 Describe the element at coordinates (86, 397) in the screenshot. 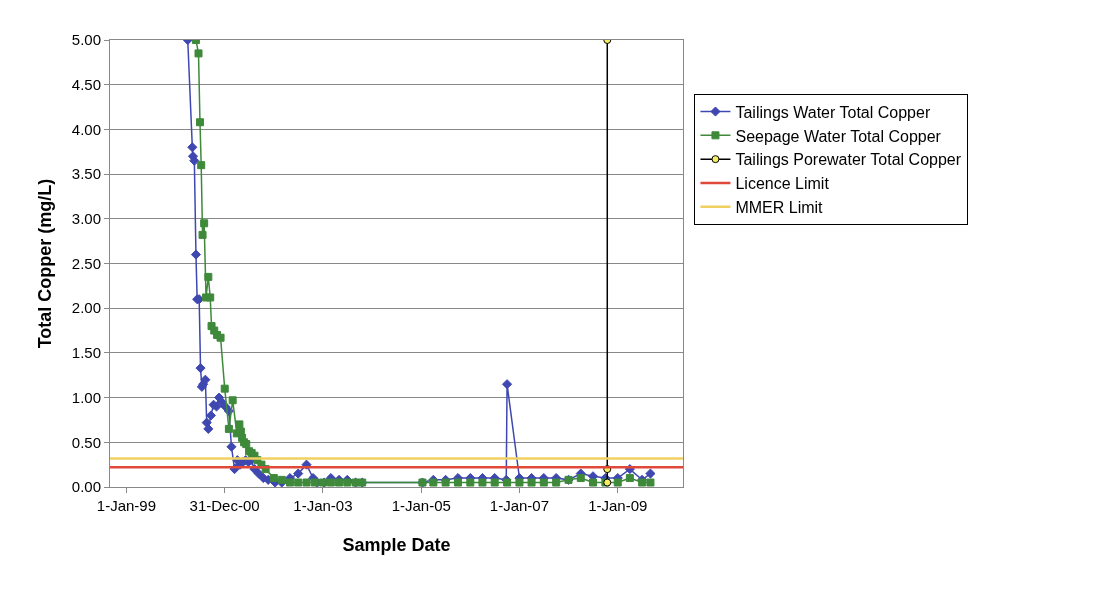

I see `y-tick-label: 1.00` at that location.